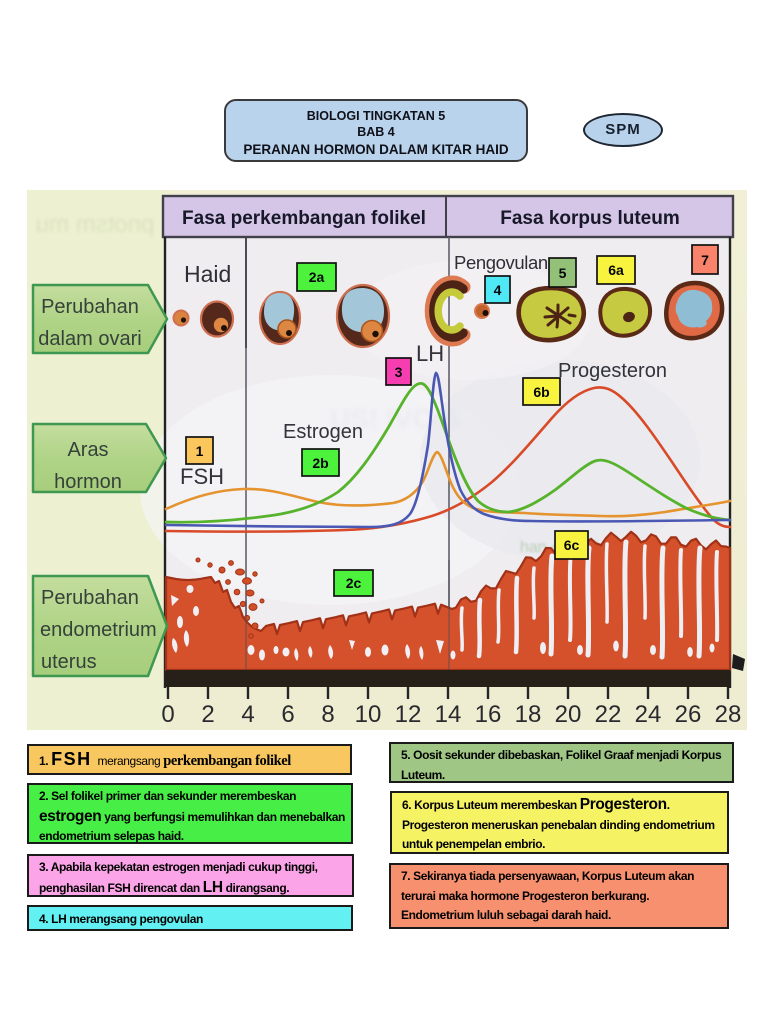  I want to click on svg-text: 20, so click(568, 714).